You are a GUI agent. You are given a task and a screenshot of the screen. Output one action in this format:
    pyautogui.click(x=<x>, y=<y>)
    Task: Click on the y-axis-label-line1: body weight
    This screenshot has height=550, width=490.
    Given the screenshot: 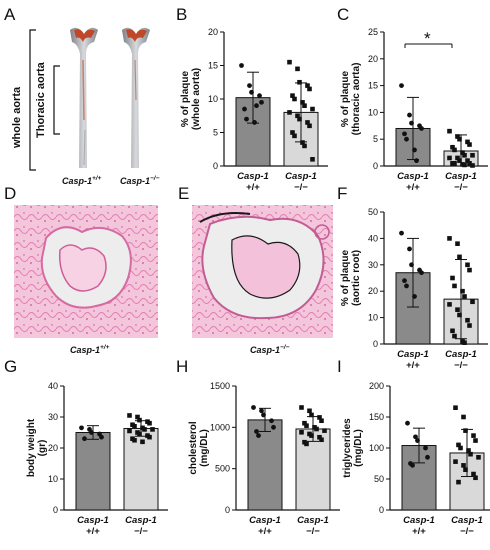 What is the action you would take?
    pyautogui.click(x=31, y=447)
    